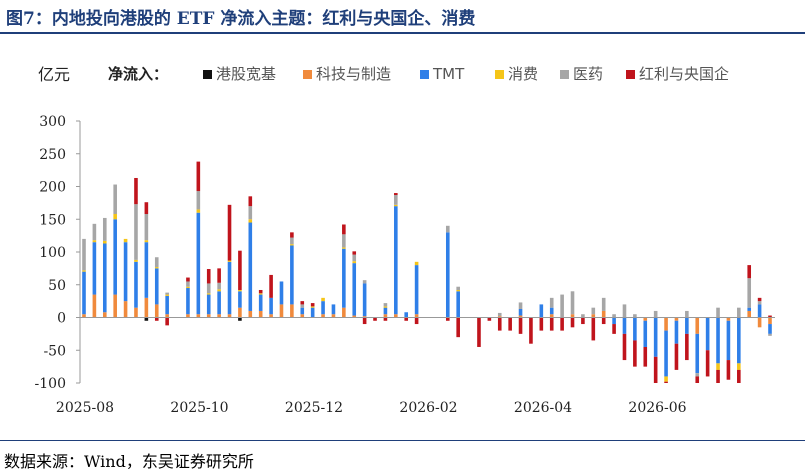 This screenshot has width=805, height=475. I want to click on legend-label-4: 消费, so click(523, 74).